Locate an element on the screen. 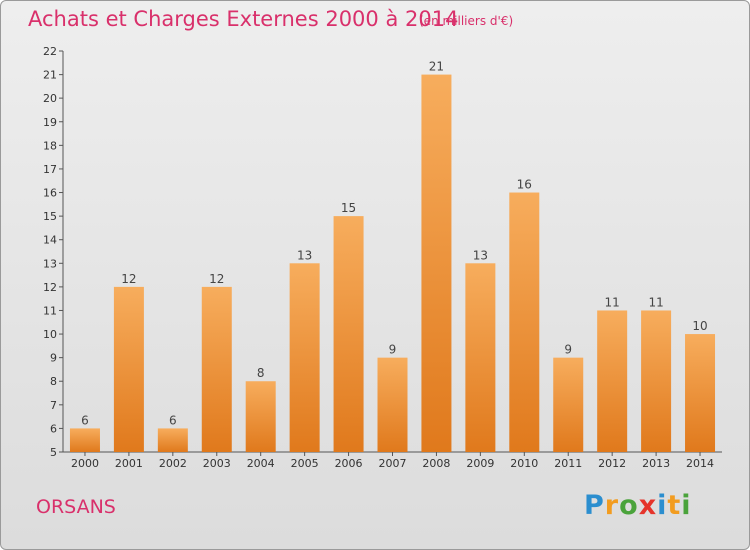 This screenshot has width=750, height=550. logo-letter: x is located at coordinates (648, 505).